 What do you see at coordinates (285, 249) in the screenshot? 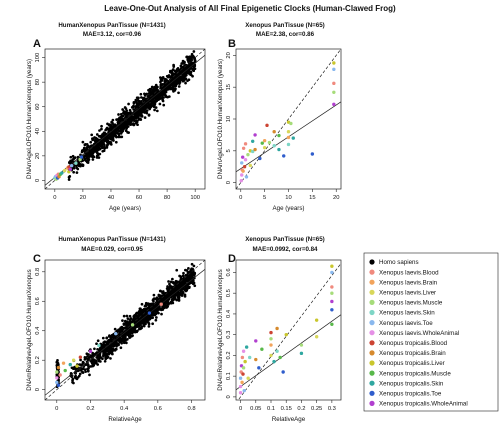
I see `panel-stat: MAE=0.0992, cor=0.84` at bounding box center [285, 249].